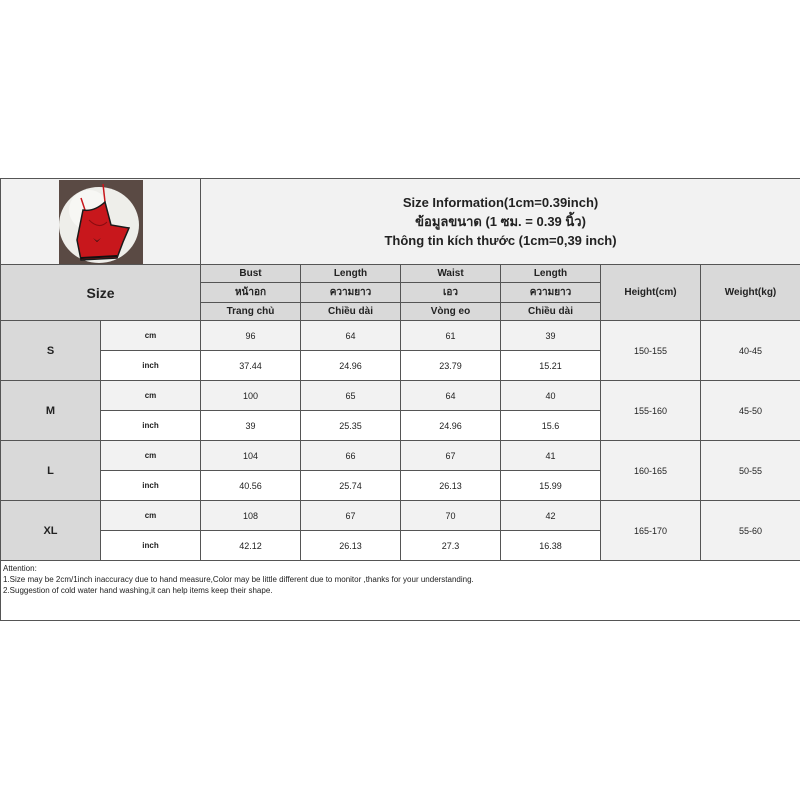  Describe the element at coordinates (550, 545) in the screenshot. I see `inch-value: 16.38` at that location.